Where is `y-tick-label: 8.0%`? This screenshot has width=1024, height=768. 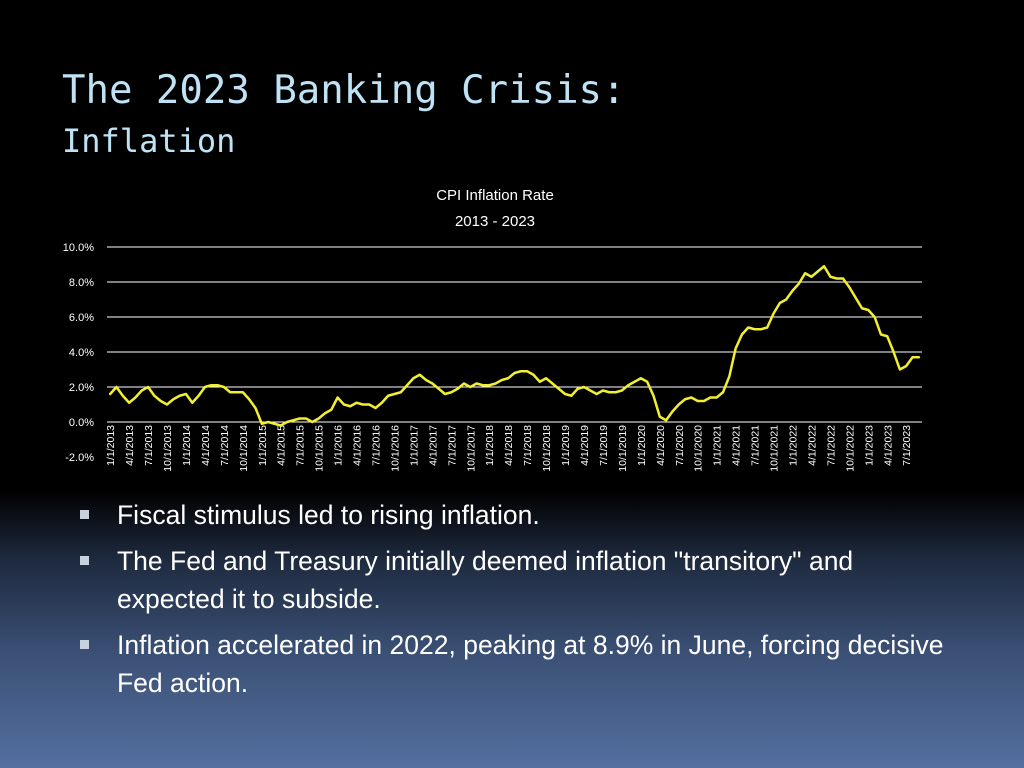
y-tick-label: 8.0% is located at coordinates (81, 283).